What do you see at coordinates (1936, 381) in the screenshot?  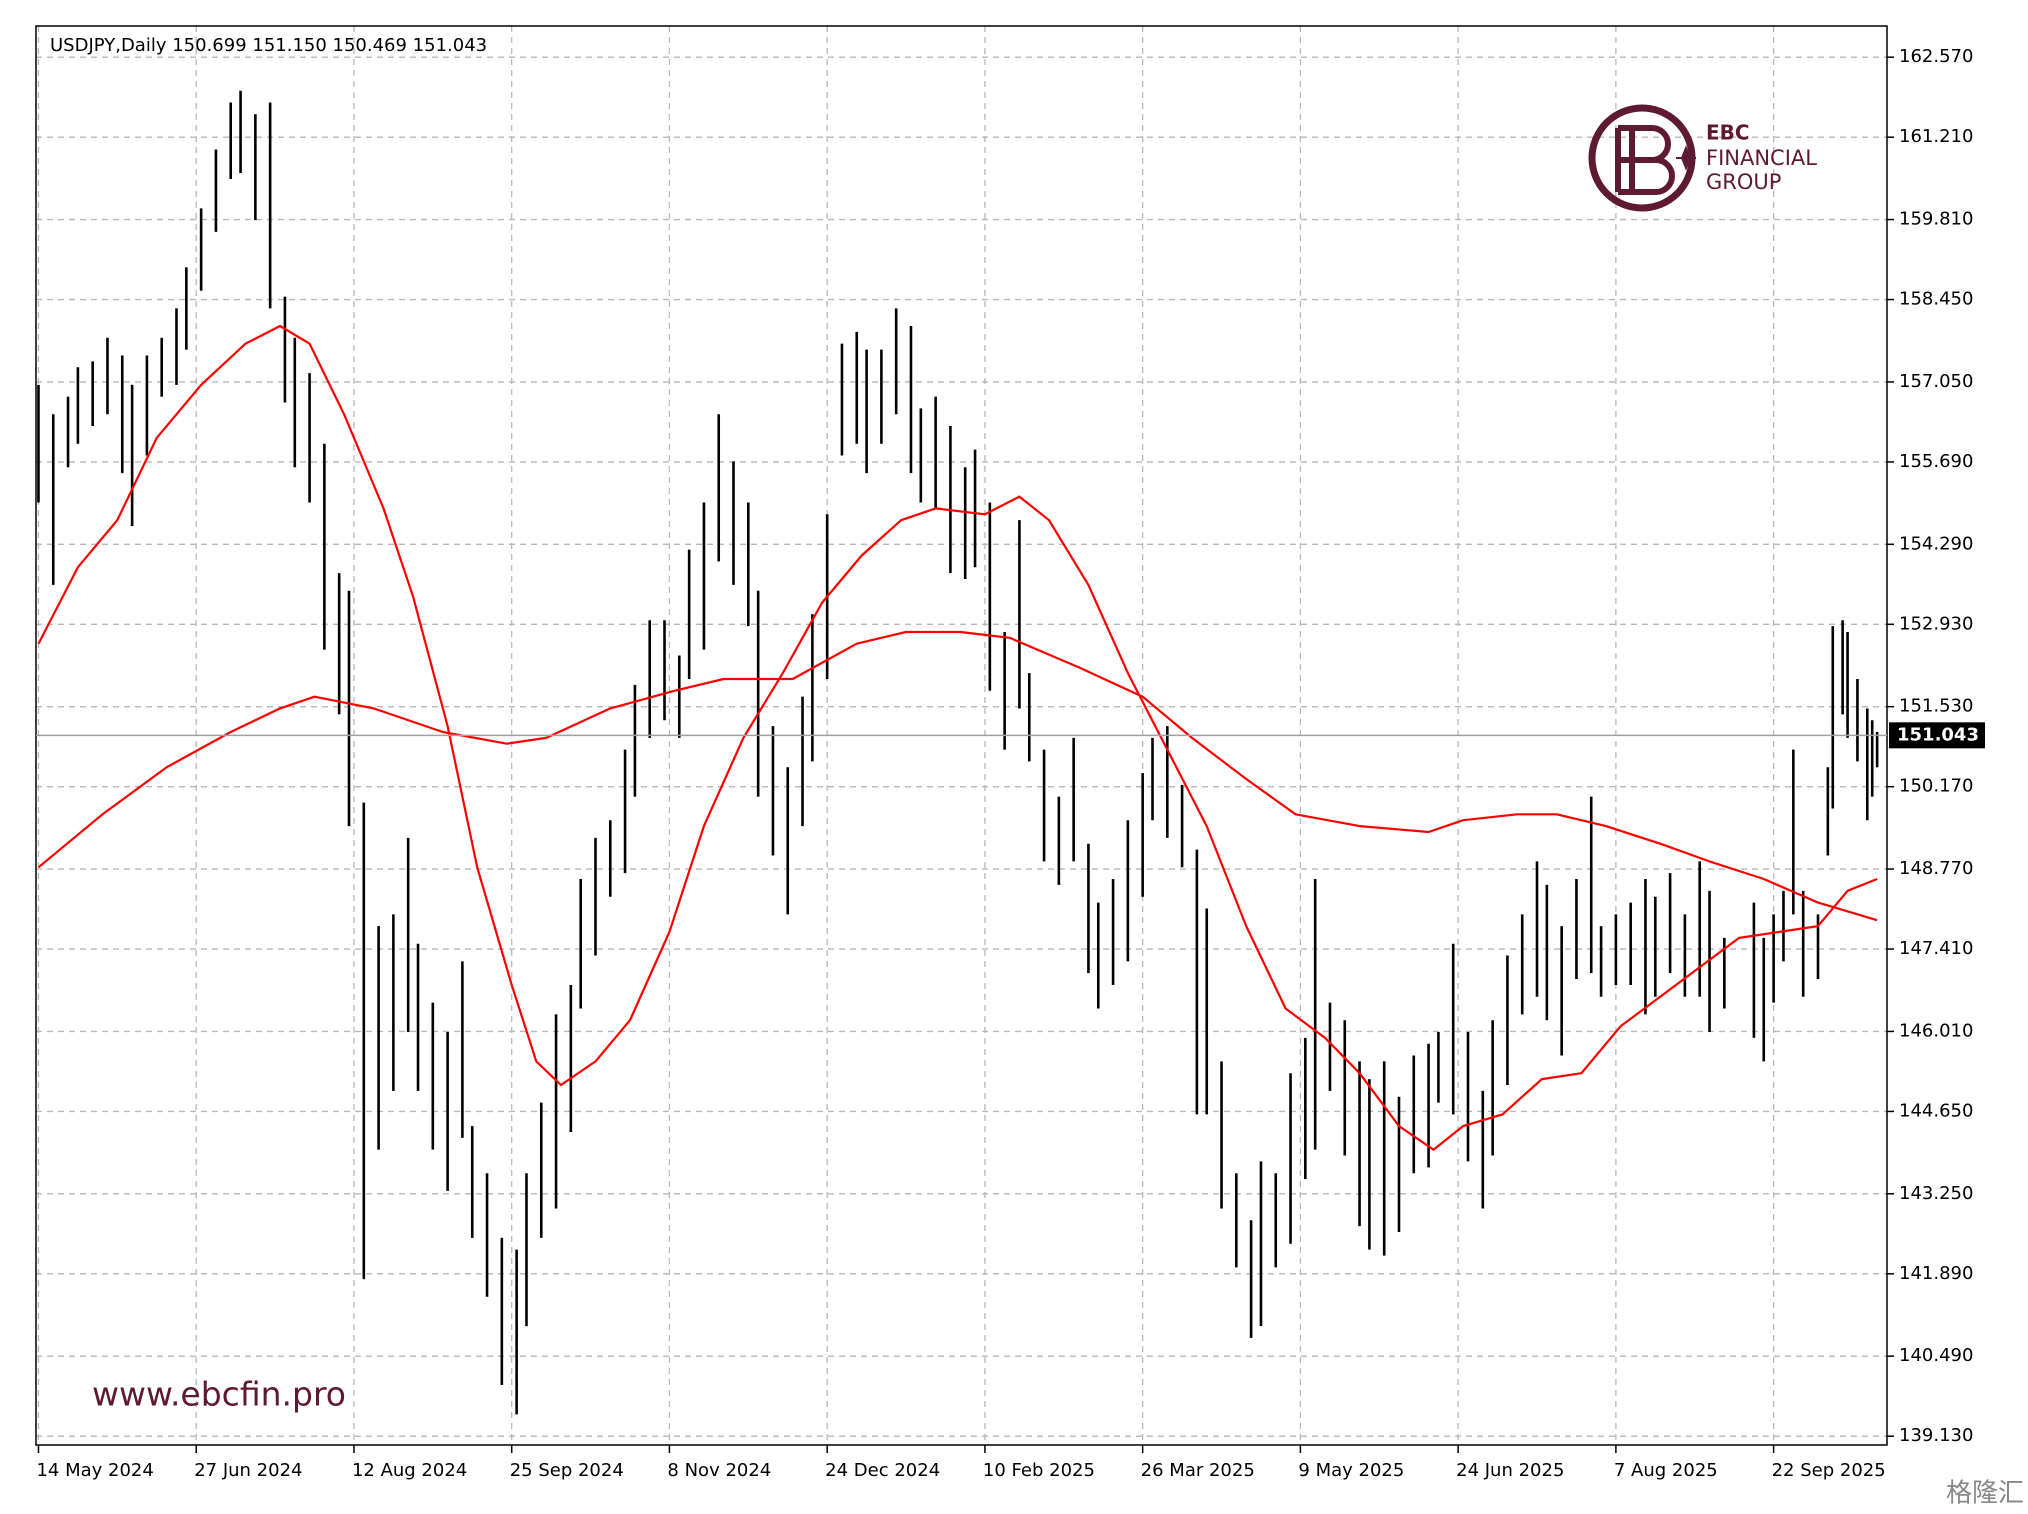 I see `y-tick-label: 157.050` at bounding box center [1936, 381].